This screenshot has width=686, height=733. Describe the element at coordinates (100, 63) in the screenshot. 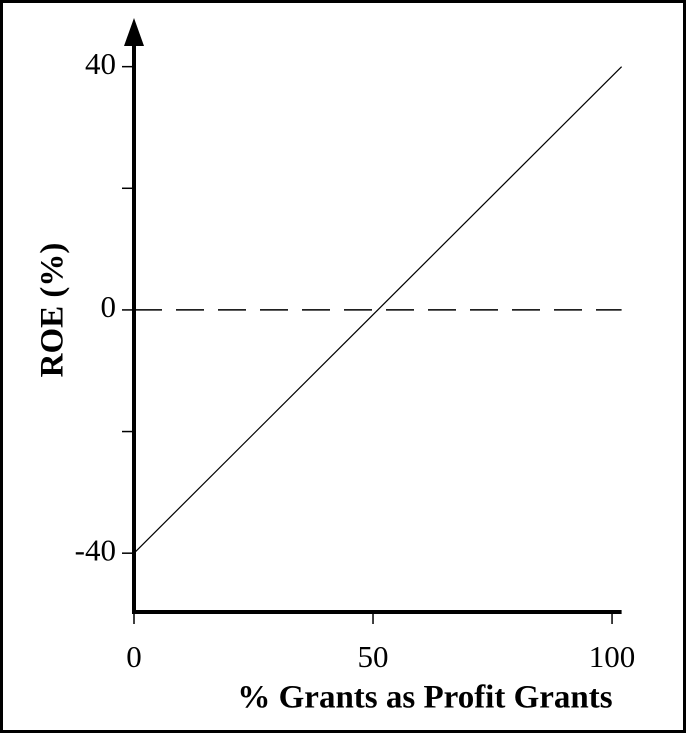

I see `y-tick-label: 40` at that location.